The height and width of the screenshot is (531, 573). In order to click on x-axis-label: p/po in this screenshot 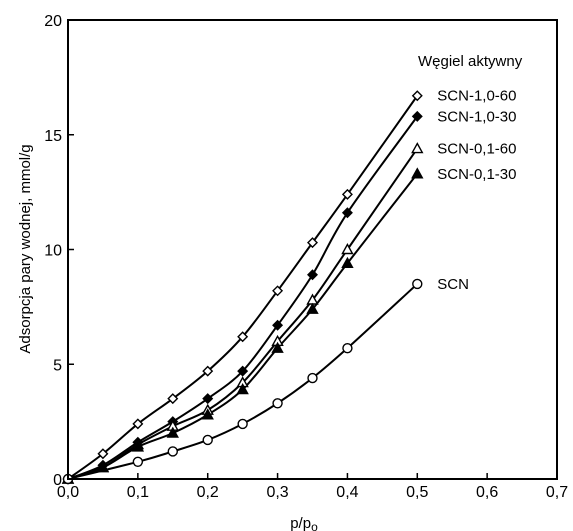, I will do `click(304, 523)`.